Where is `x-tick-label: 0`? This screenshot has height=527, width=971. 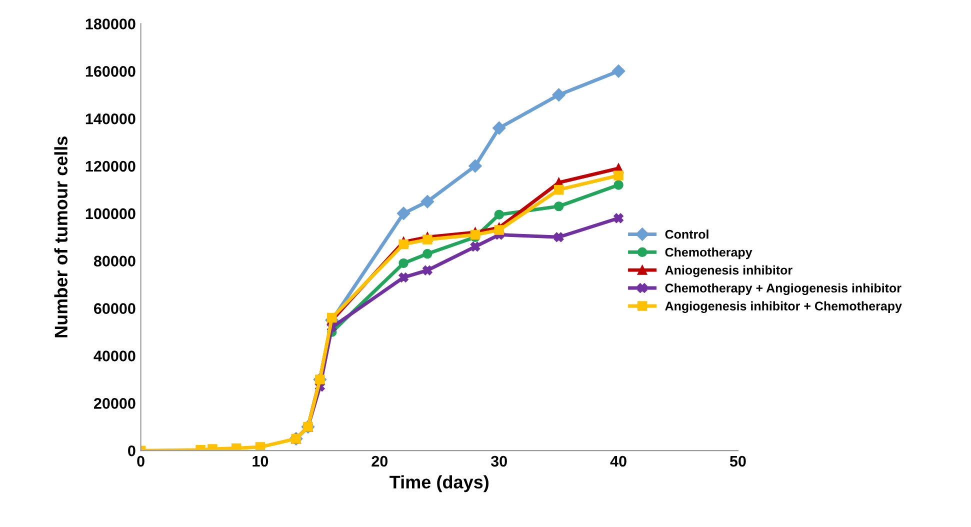
x-tick-label: 0 is located at coordinates (140, 461).